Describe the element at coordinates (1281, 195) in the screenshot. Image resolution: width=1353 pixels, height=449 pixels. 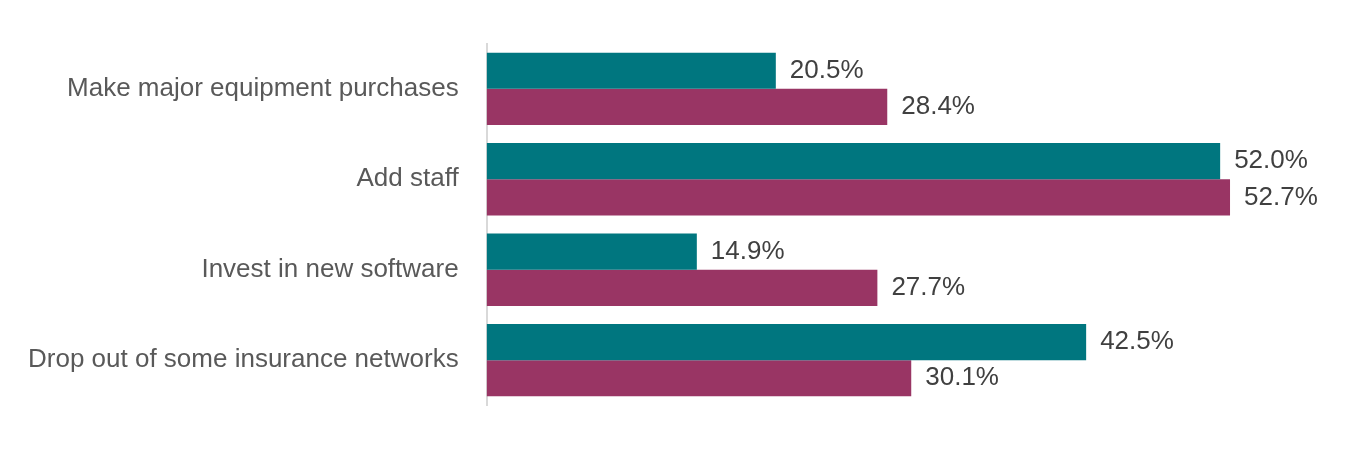
I see `data-label: 52.7%` at that location.